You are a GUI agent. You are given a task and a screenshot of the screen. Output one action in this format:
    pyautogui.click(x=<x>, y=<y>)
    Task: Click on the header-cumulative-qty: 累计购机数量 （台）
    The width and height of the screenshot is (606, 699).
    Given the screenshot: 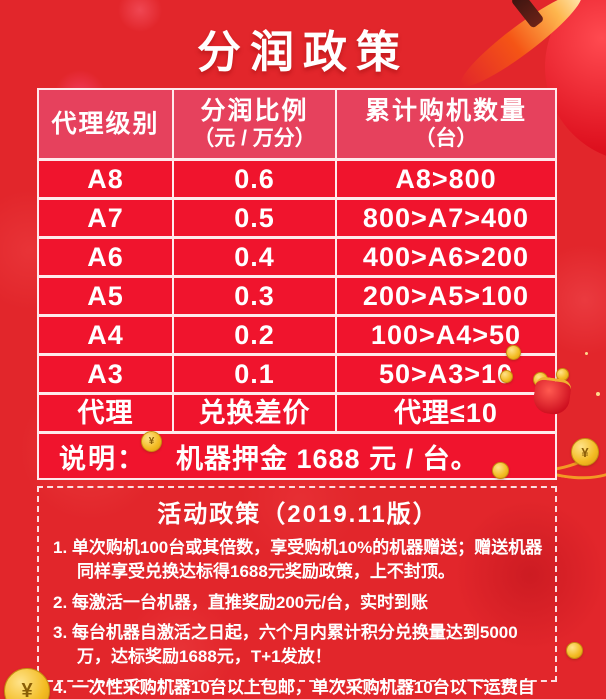 What is the action you would take?
    pyautogui.click(x=445, y=124)
    